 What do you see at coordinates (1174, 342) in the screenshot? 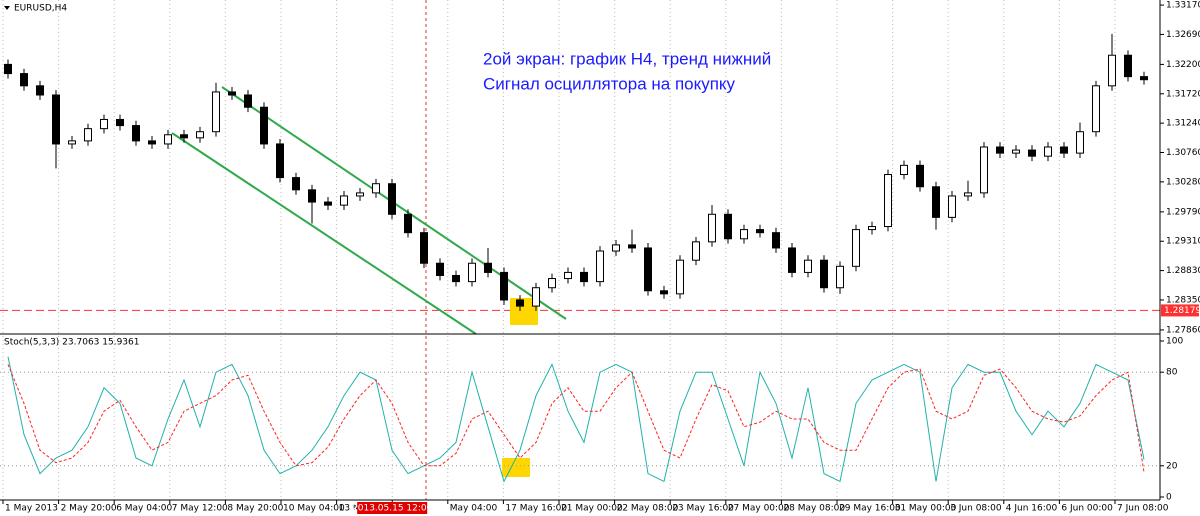
I see `y-tick-label: 100` at bounding box center [1174, 342].